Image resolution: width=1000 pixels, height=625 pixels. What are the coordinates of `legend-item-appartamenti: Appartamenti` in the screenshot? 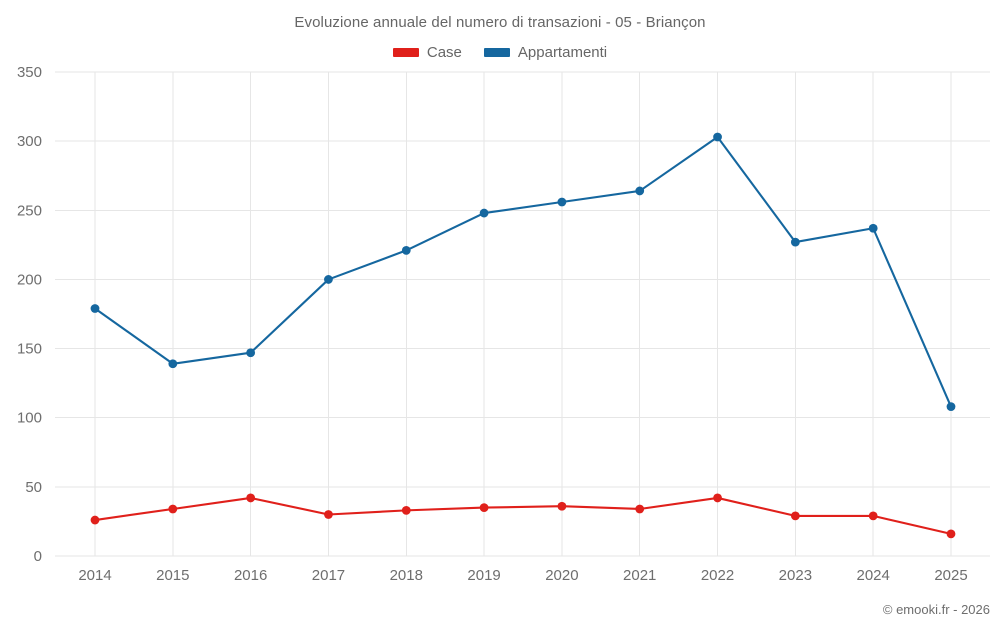 It's located at (545, 52).